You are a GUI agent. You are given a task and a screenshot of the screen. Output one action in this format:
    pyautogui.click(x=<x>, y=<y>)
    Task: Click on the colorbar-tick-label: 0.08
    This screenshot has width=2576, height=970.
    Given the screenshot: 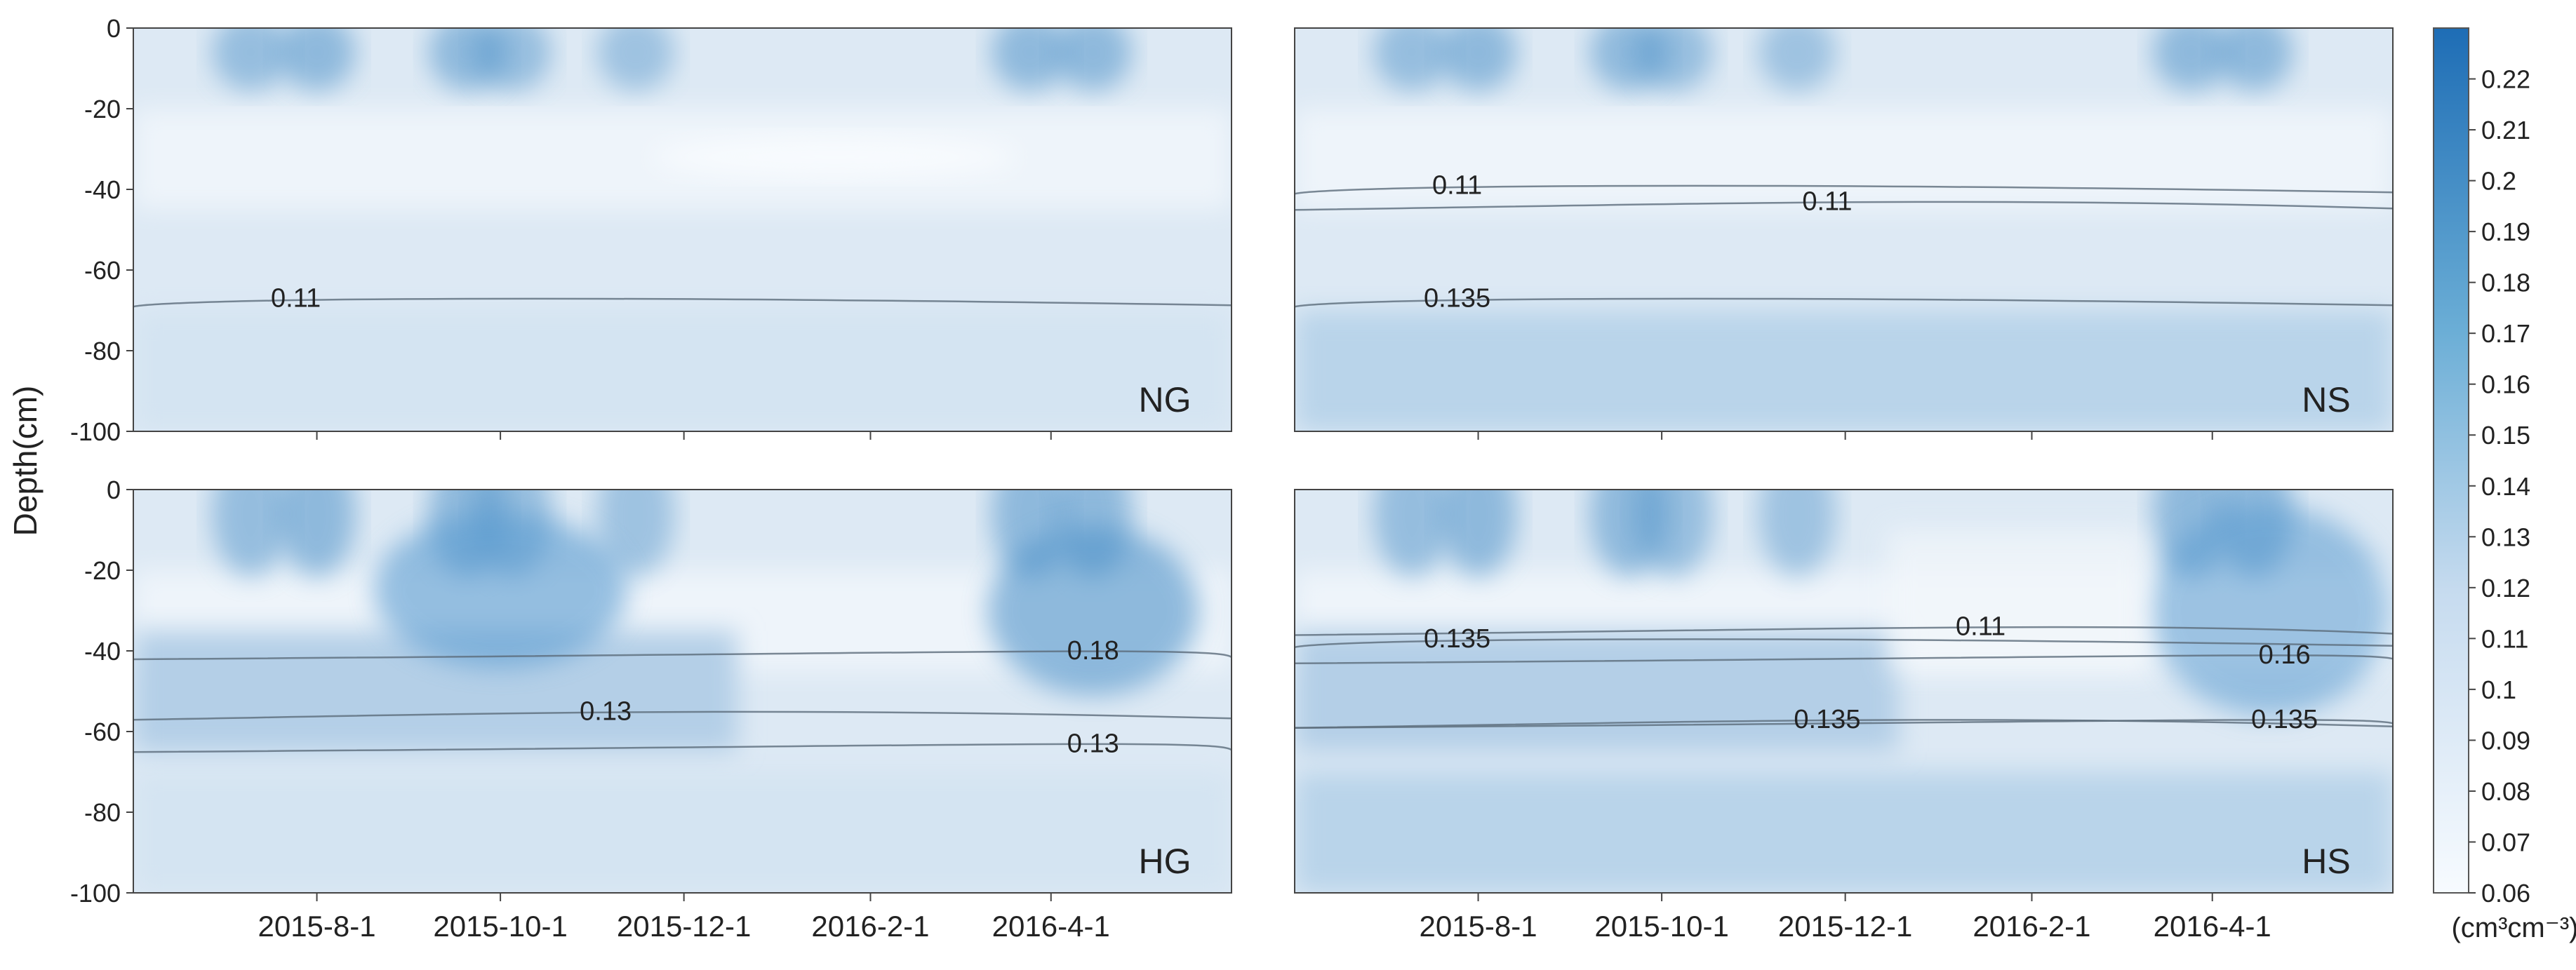 What is the action you would take?
    pyautogui.click(x=2505, y=791)
    